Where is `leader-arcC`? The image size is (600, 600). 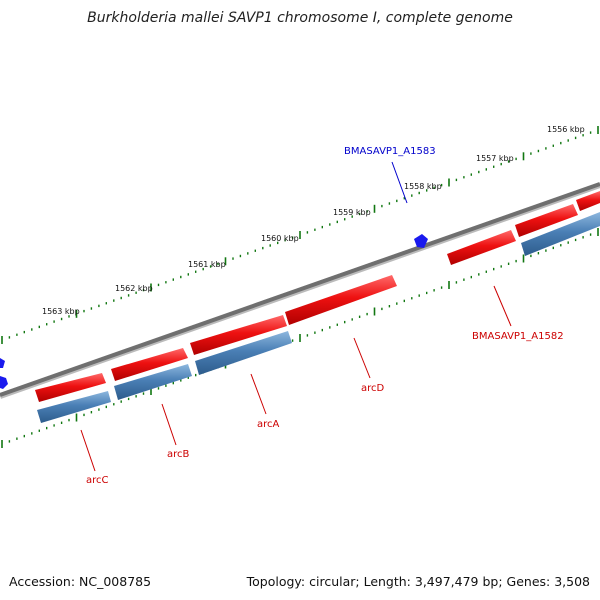 leader-arcC is located at coordinates (88, 450).